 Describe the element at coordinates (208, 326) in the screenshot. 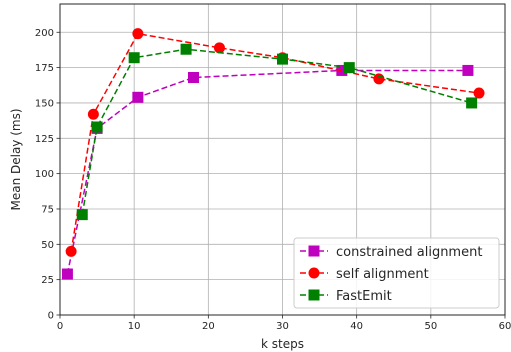

I see `x-tick-label: 20` at that location.